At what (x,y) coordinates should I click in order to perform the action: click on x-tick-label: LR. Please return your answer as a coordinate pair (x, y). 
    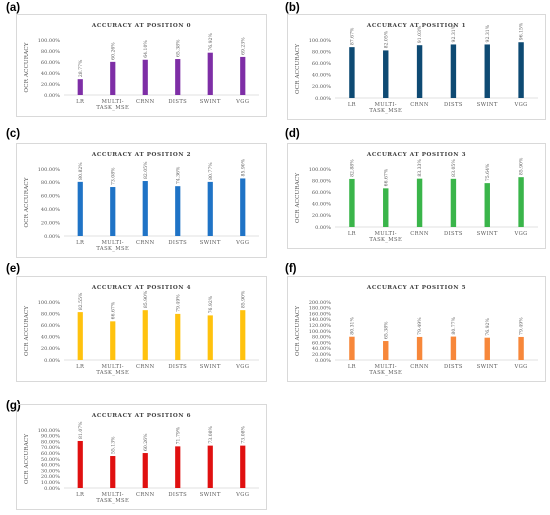
    Looking at the image, I should click on (352, 367).